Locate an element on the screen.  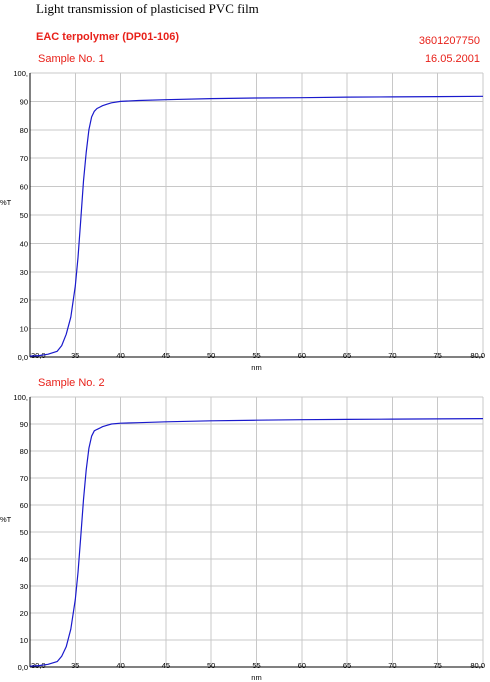
document-code: 3601207750 is located at coordinates (449, 41).